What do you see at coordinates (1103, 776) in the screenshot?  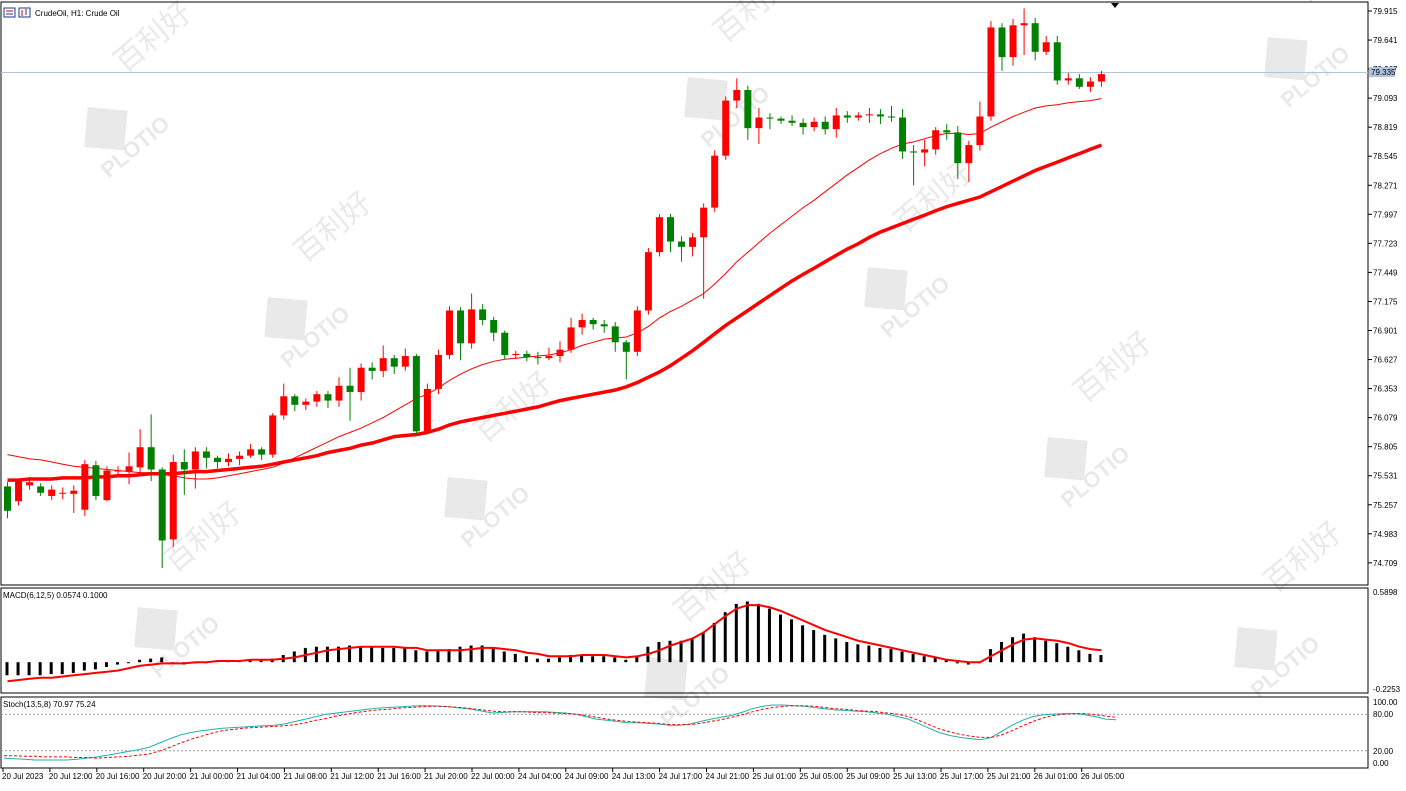 I see `time-axis-label: 26 Jul 05:00` at bounding box center [1103, 776].